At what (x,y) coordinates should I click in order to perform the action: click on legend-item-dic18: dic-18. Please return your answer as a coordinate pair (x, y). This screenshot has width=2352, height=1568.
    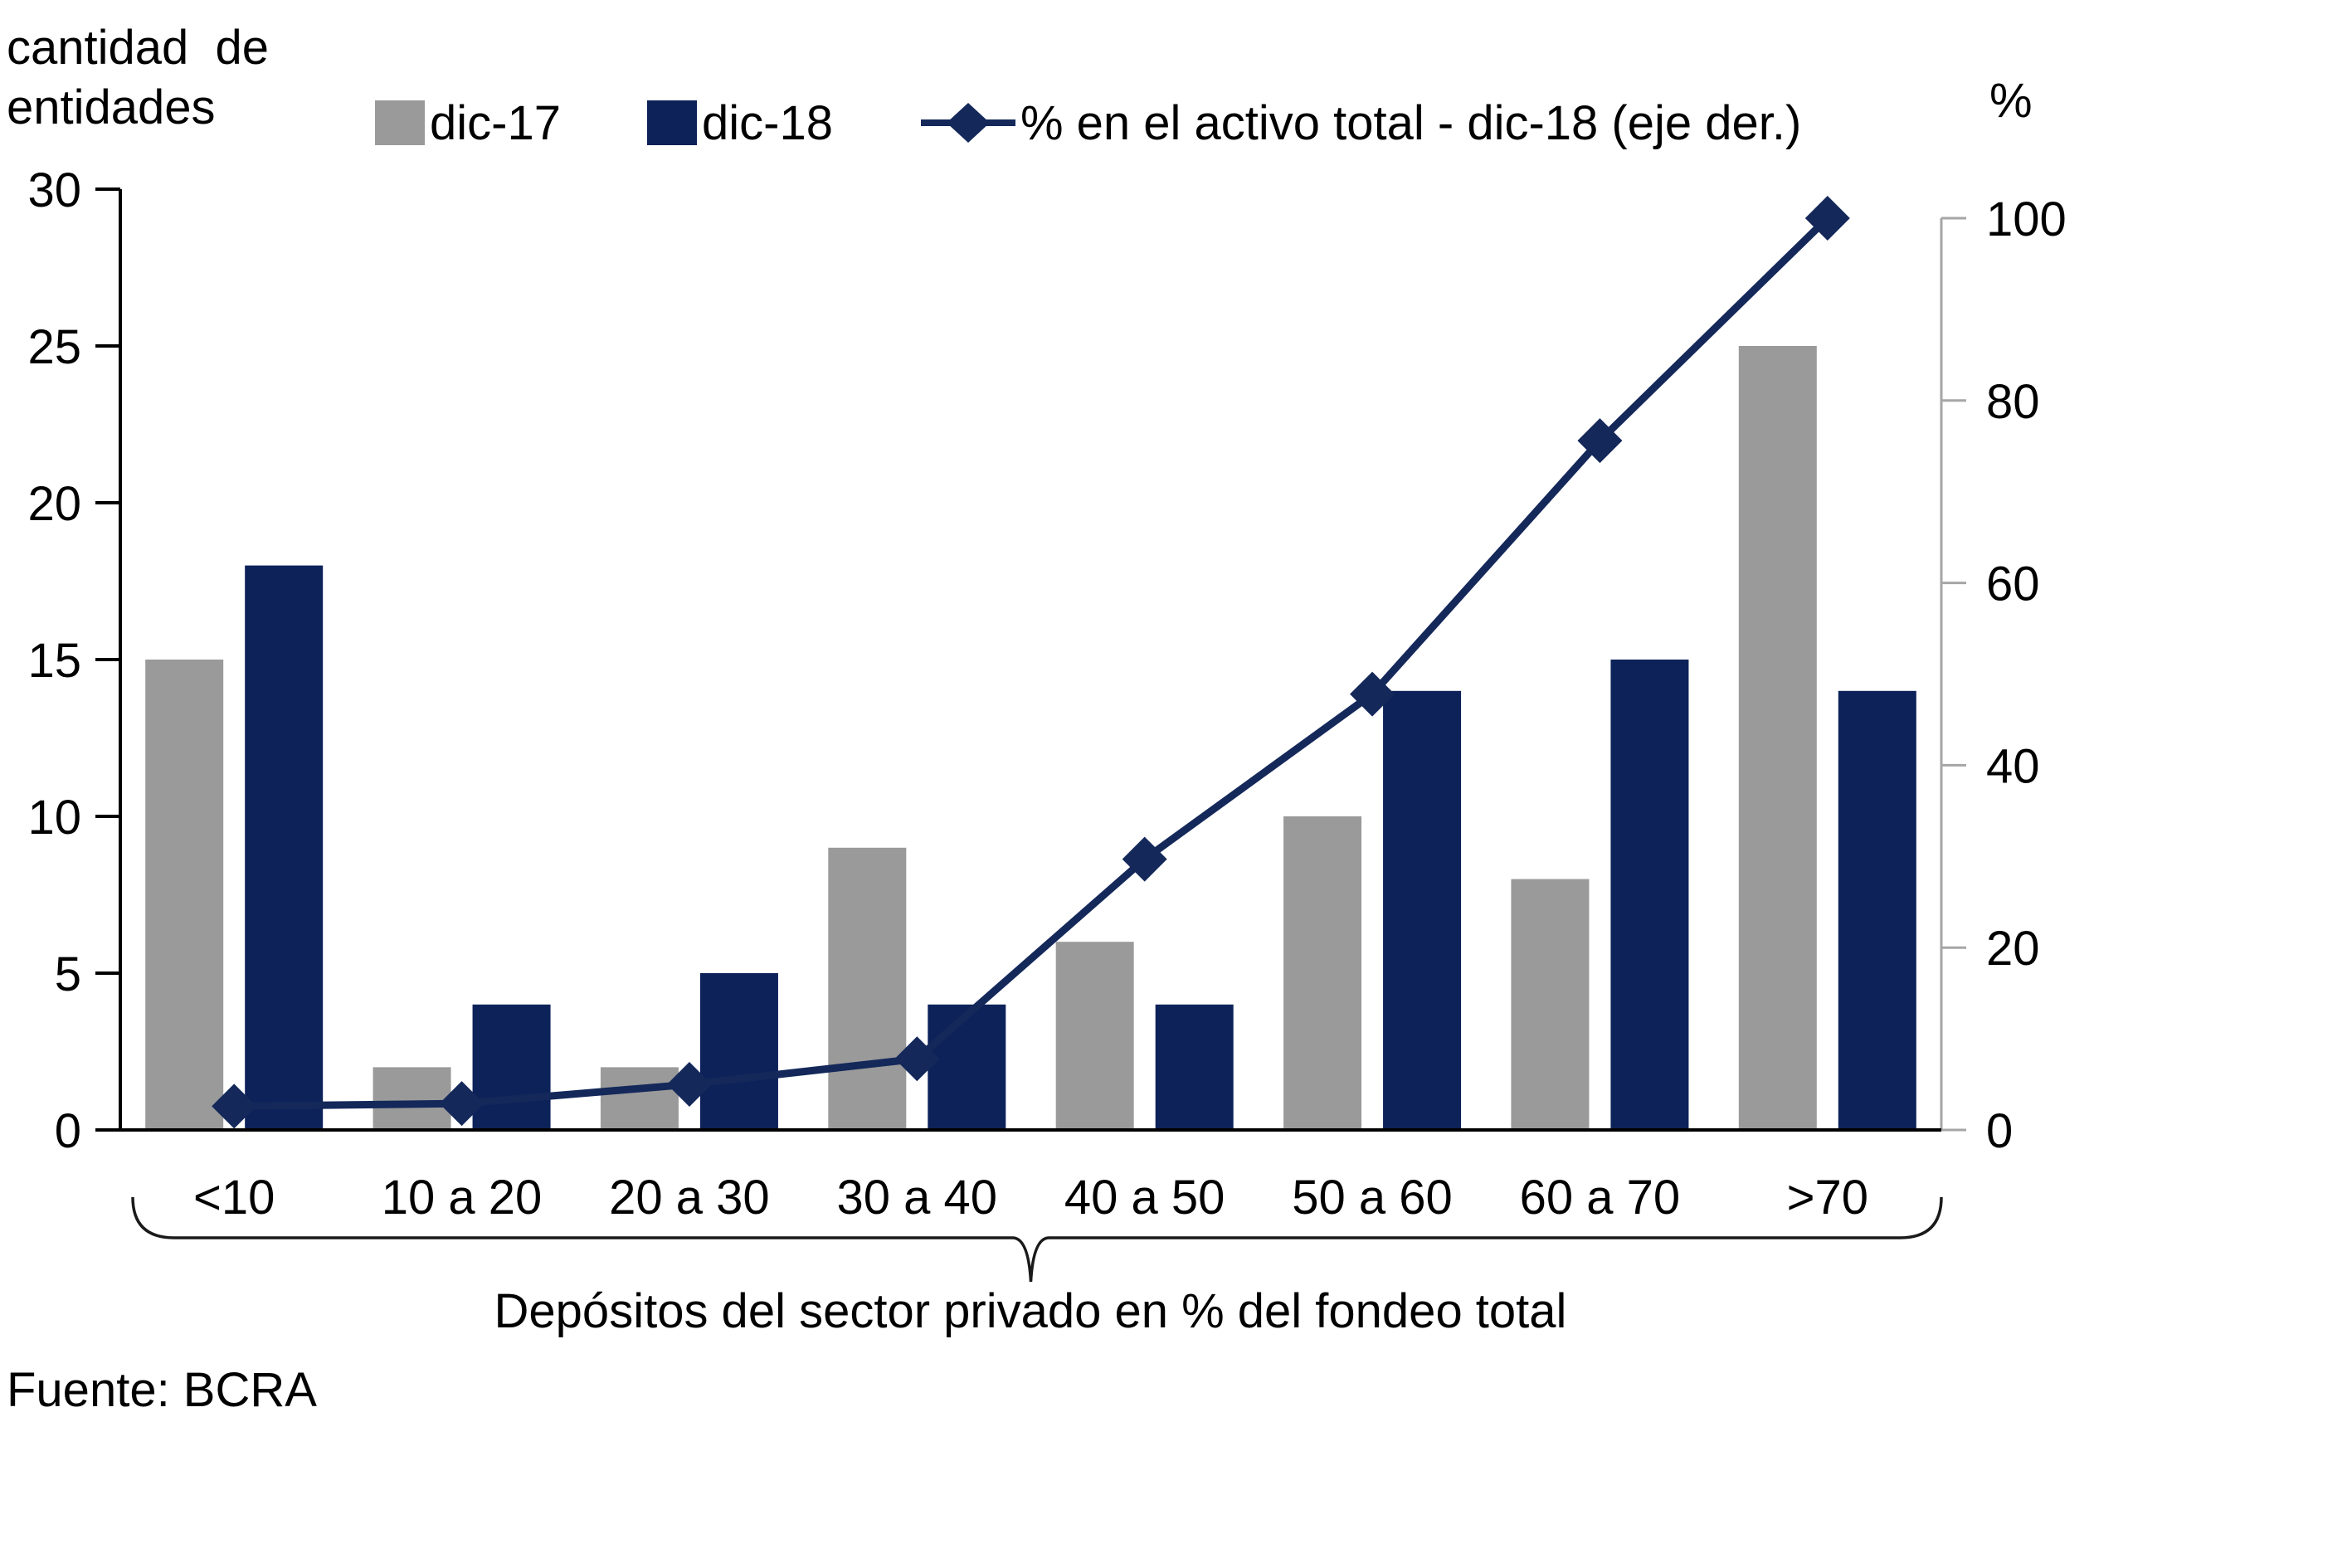
    Looking at the image, I should click on (739, 123).